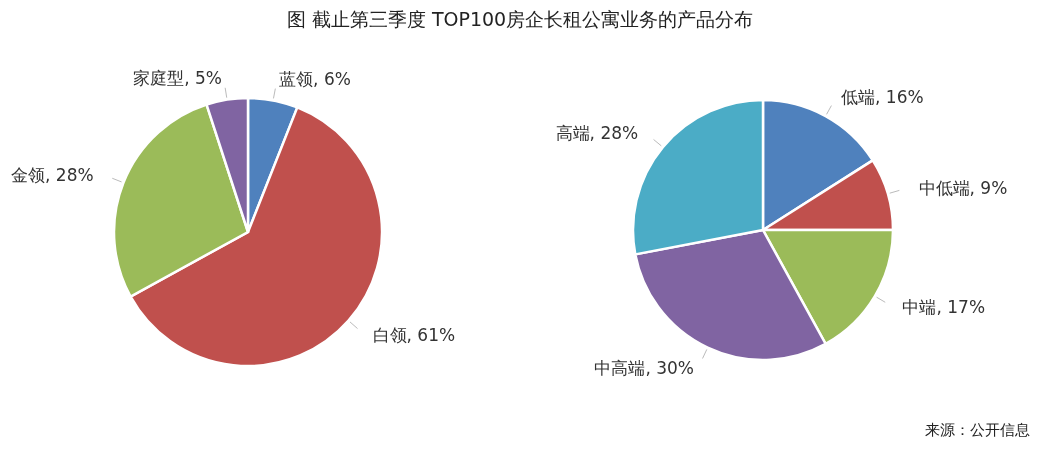 Image resolution: width=1040 pixels, height=465 pixels. What do you see at coordinates (644, 367) in the screenshot?
I see `slice-label: 中高端, 30%` at bounding box center [644, 367].